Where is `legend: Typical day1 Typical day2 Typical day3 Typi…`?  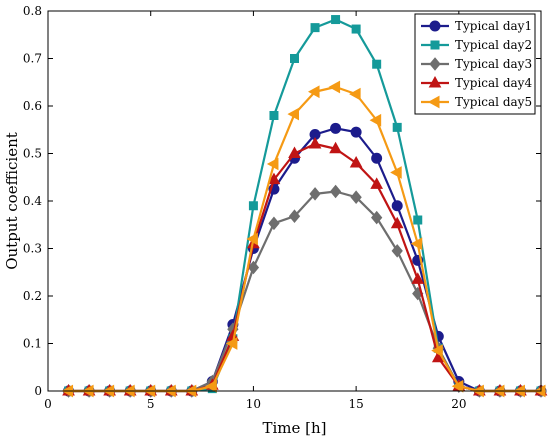 legend: Typical day1 Typical day2 Typical day3 Typi… is located at coordinates (475, 64).